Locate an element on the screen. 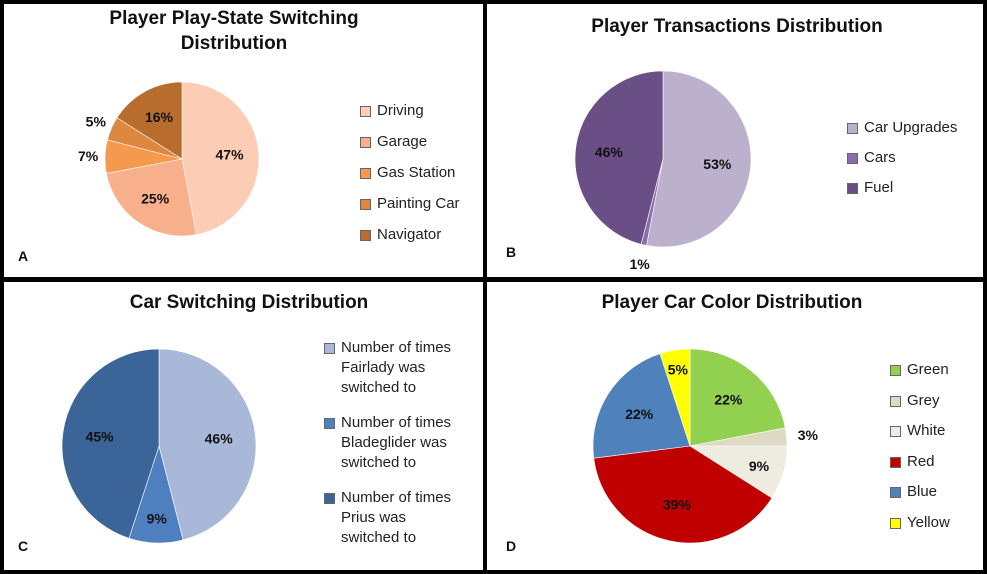 The height and width of the screenshot is (574, 987). pie-label: 25% is located at coordinates (155, 198).